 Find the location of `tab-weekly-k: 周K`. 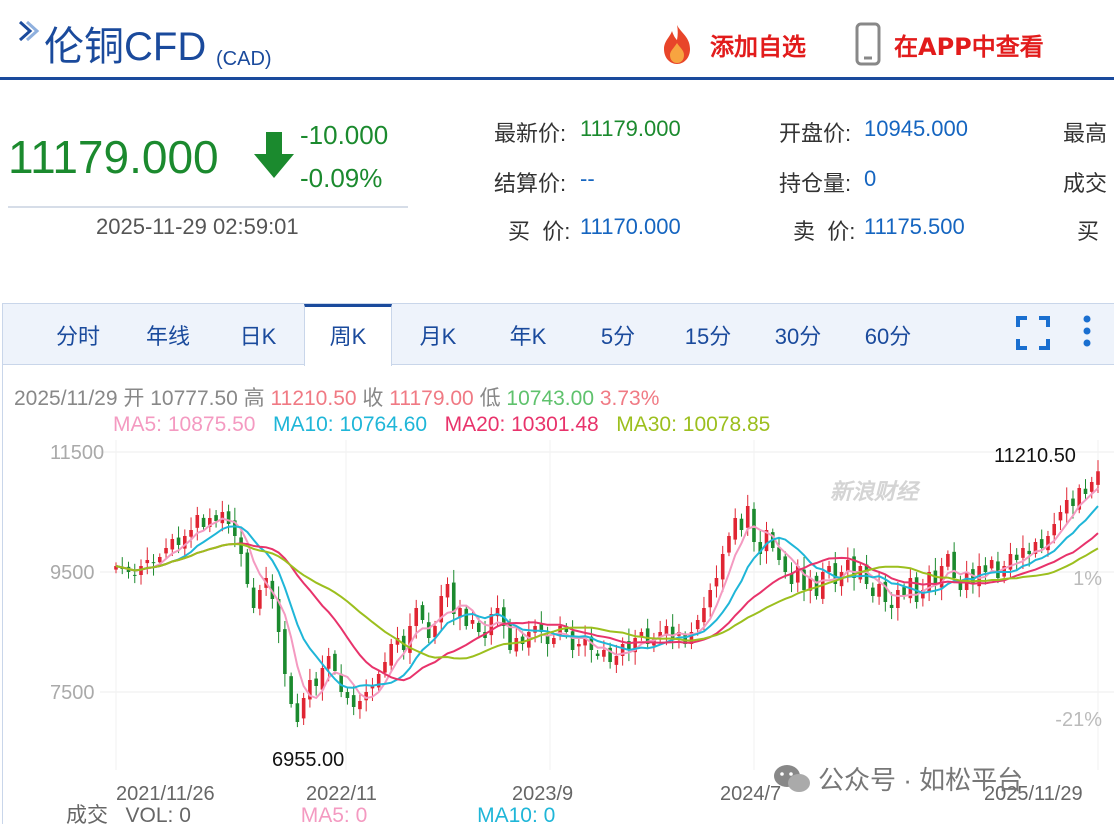

tab-weekly-k: 周K is located at coordinates (348, 335).